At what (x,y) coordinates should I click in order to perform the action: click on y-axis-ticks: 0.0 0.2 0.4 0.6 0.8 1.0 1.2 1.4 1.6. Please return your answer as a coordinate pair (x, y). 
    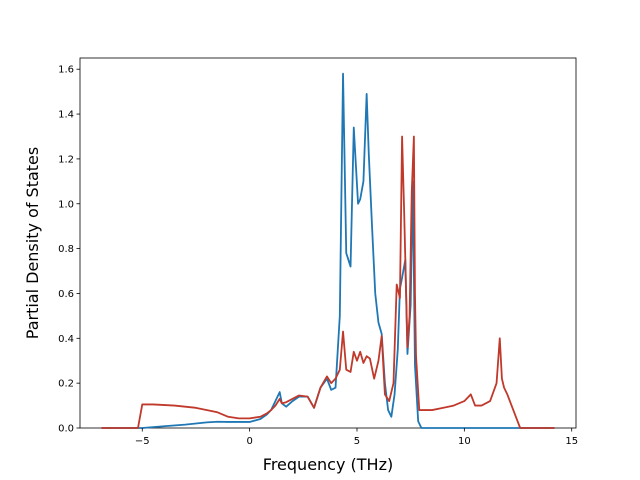
    Looking at the image, I should click on (69, 250).